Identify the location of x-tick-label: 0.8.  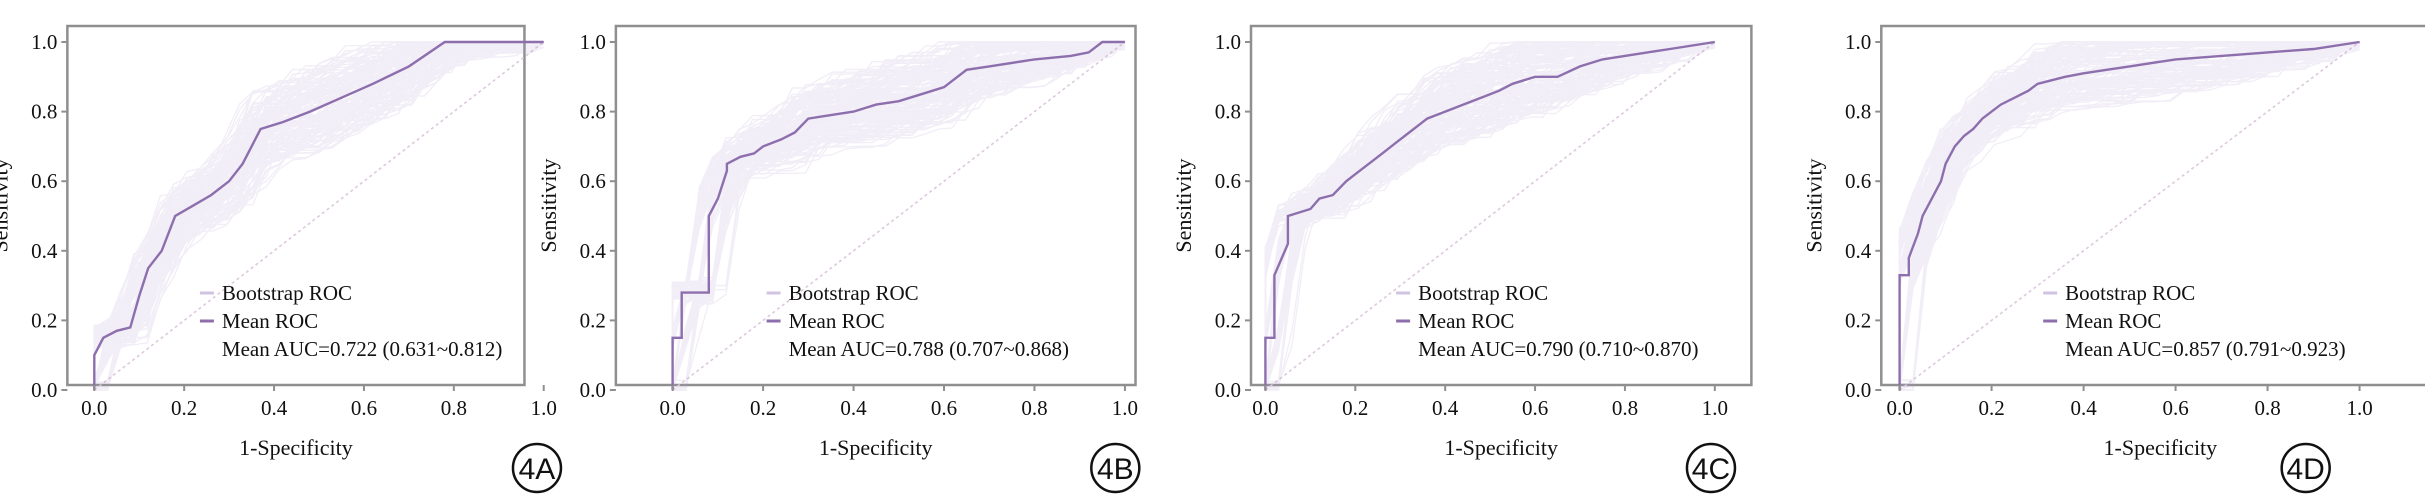
(454, 408).